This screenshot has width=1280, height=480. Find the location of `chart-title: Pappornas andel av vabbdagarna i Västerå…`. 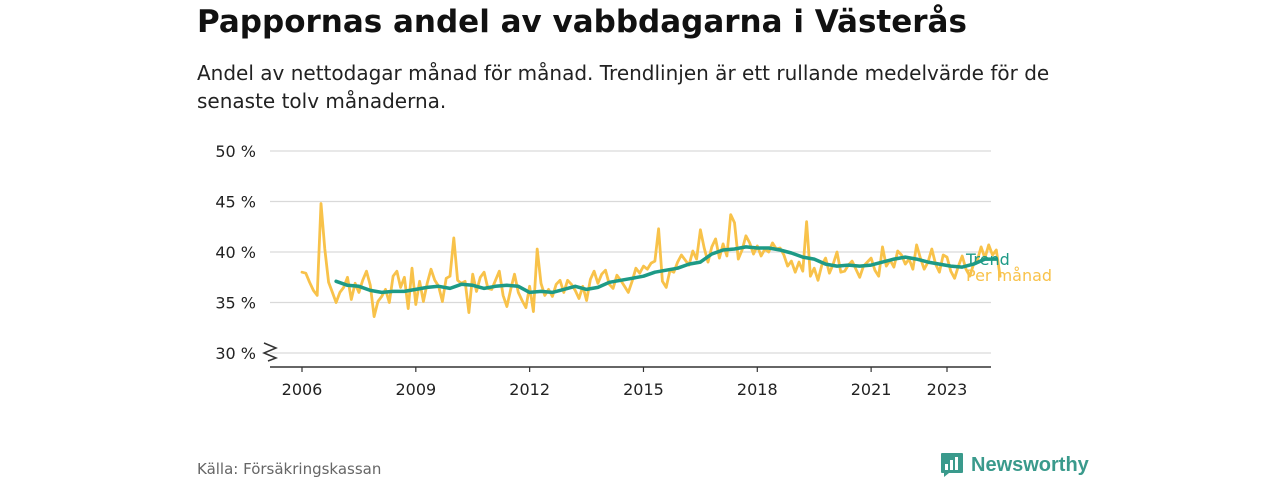

chart-title: Pappornas andel av vabbdagarna i Västerå… is located at coordinates (582, 22).